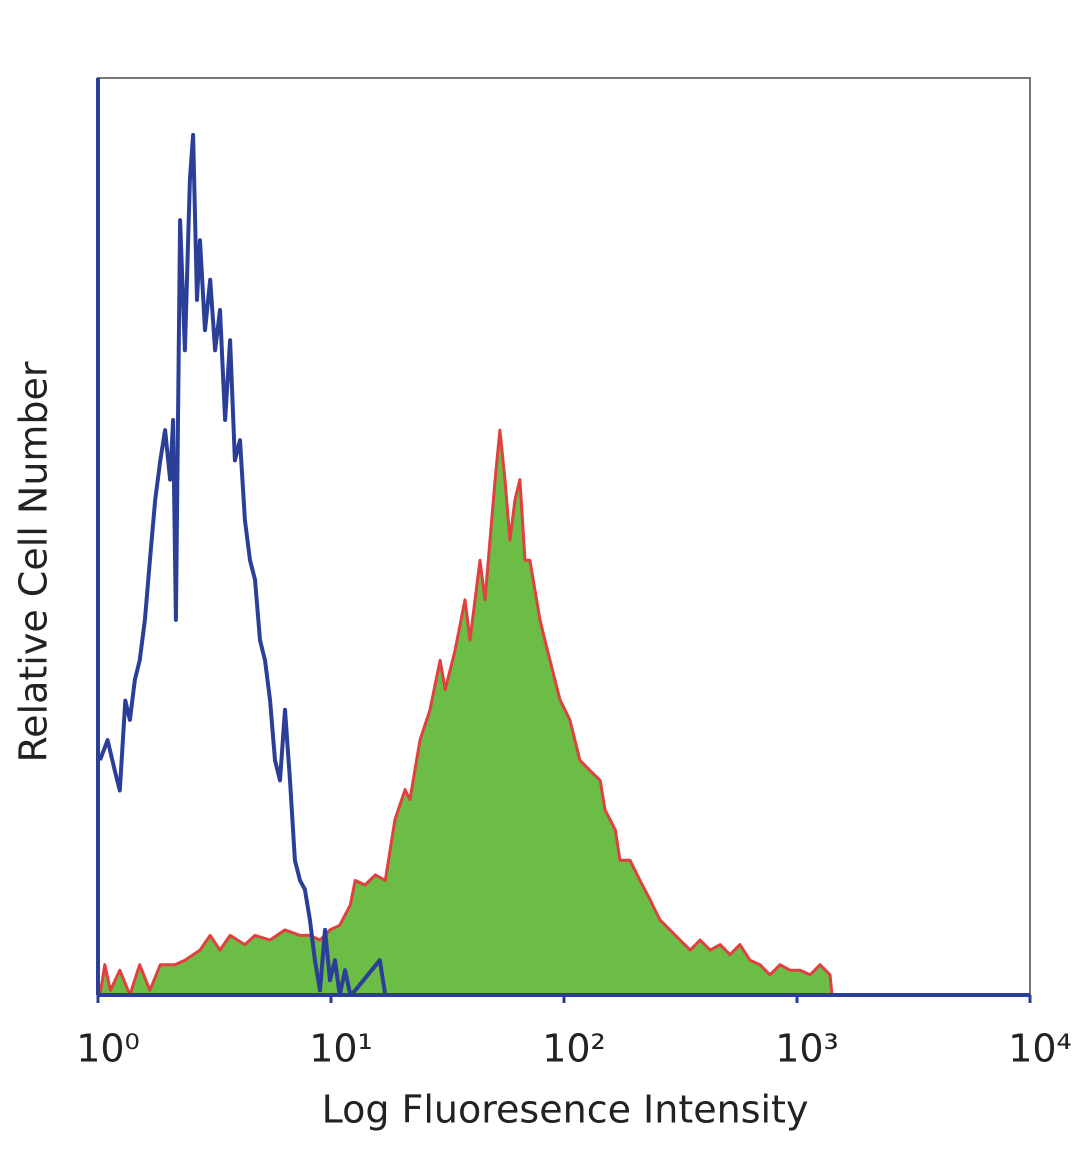 This screenshot has height=1173, width=1080. Describe the element at coordinates (807, 1049) in the screenshot. I see `x-tick-label: 10³` at that location.